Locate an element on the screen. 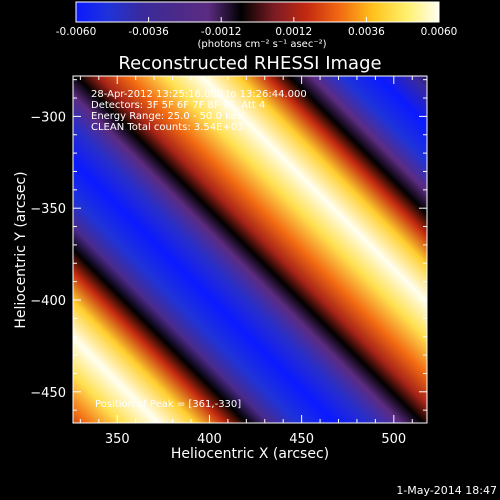  info-detectors: Detectors: 3F 5F 6F 7F 8F 9F, Att 4 is located at coordinates (178, 105).